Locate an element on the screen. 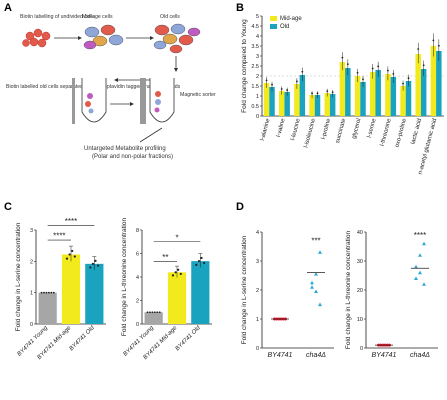  arrow-icon is located at coordinates (68, 38).